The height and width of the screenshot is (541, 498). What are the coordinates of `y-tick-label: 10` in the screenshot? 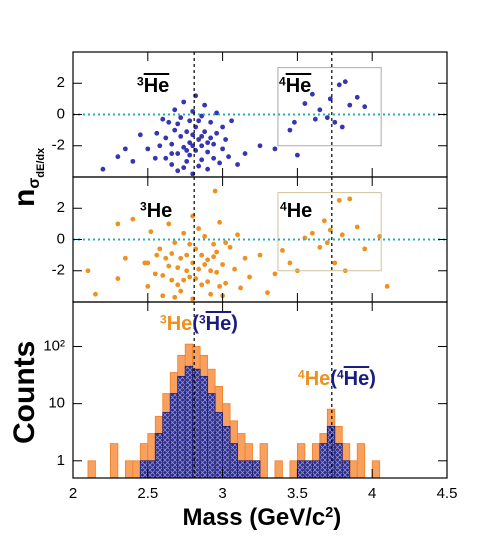 It's located at (56, 403).